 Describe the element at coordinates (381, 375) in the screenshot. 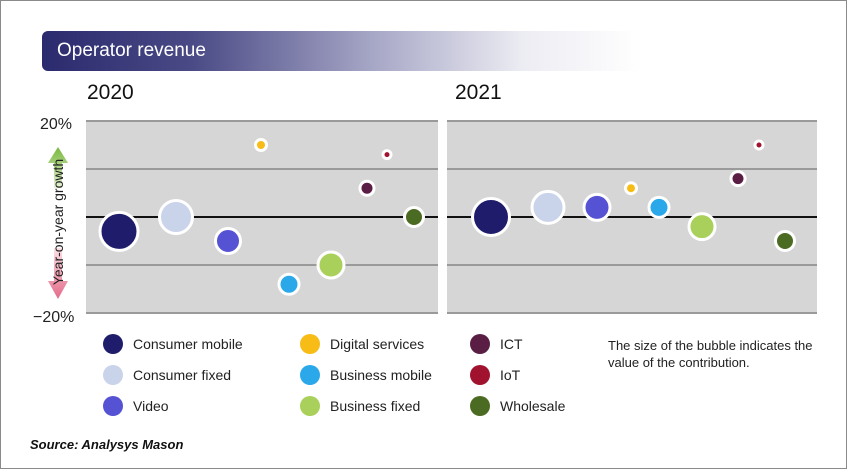

I see `legend-label: Business mobile` at that location.